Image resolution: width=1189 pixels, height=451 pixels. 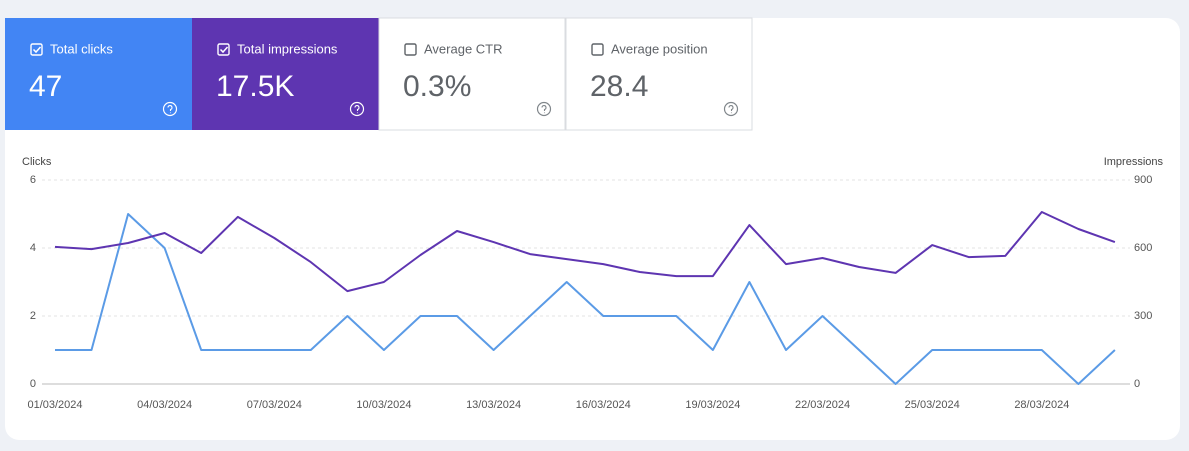 I want to click on card-value: 17.5K, so click(x=255, y=86).